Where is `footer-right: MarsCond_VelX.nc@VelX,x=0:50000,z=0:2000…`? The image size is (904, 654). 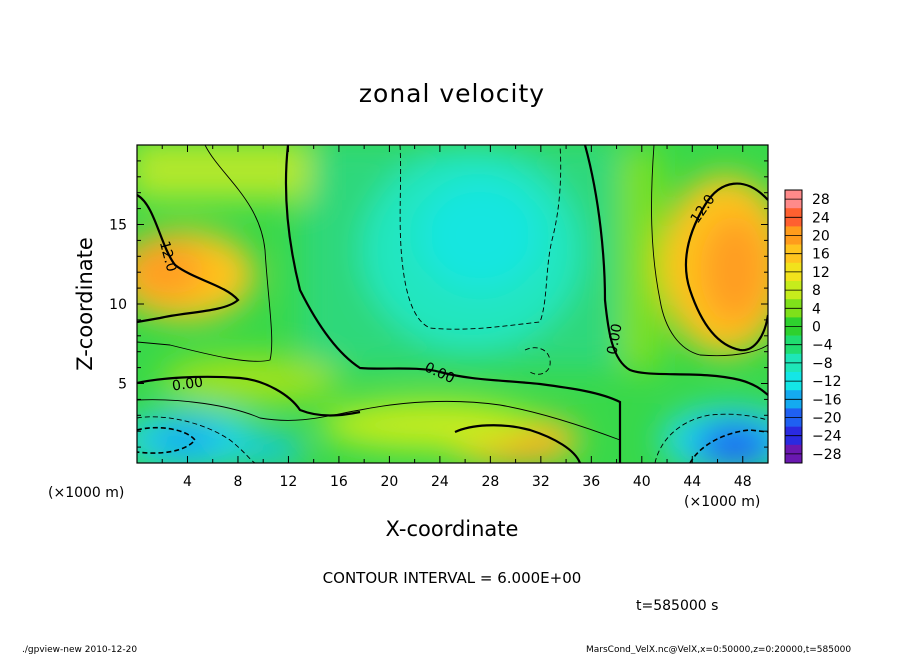 footer-right: MarsCond_VelX.nc@VelX,x=0:50000,z=0:2000… is located at coordinates (718, 649).